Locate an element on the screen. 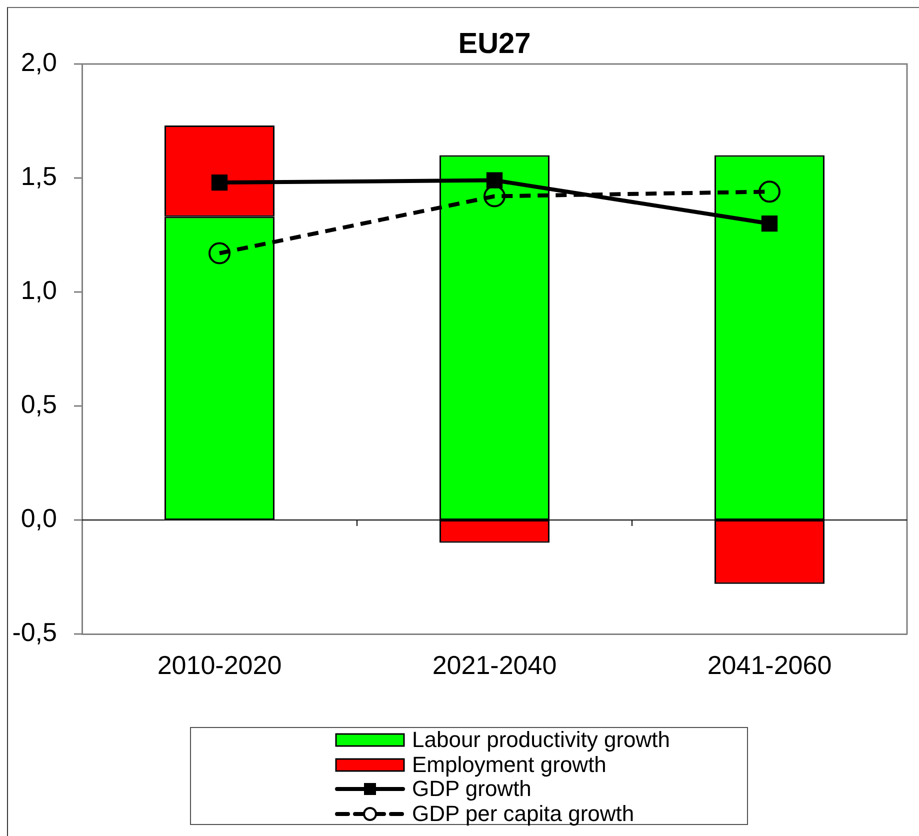 The height and width of the screenshot is (836, 919). x-tick-label: 2041-2060 is located at coordinates (769, 665).